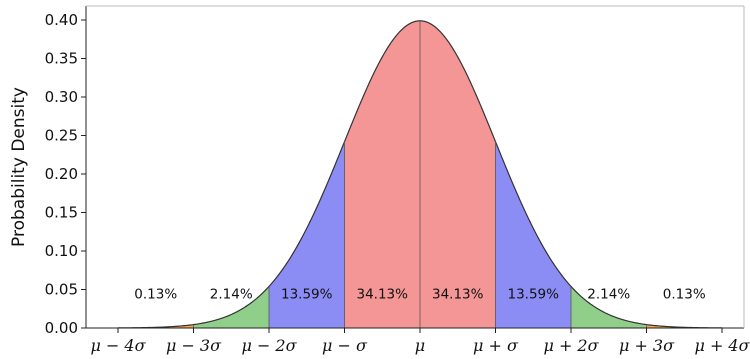  I want to click on x-tick-label: μ, so click(420, 345).